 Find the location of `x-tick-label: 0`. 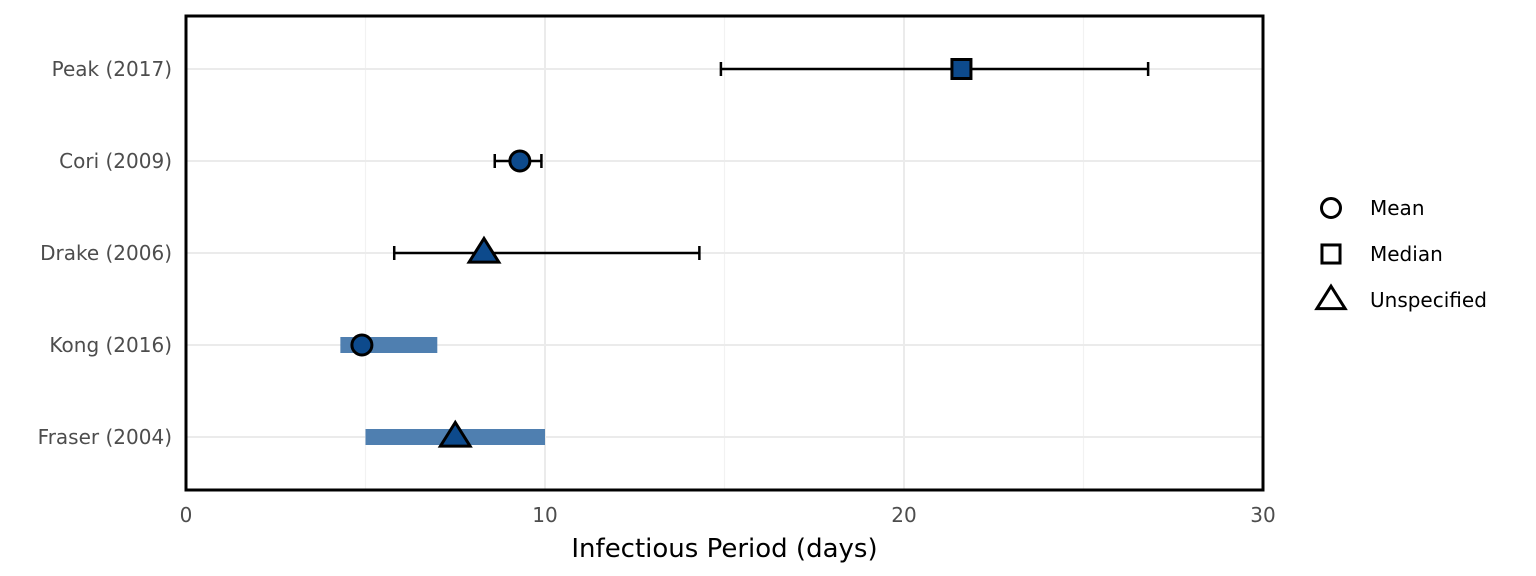

x-tick-label: 0 is located at coordinates (186, 515).